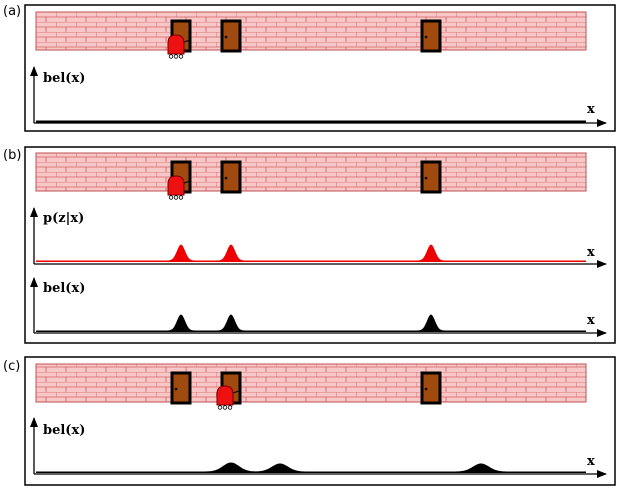 This screenshot has height=490, width=619. What do you see at coordinates (11, 366) in the screenshot?
I see `panel-tag: (c)` at bounding box center [11, 366].